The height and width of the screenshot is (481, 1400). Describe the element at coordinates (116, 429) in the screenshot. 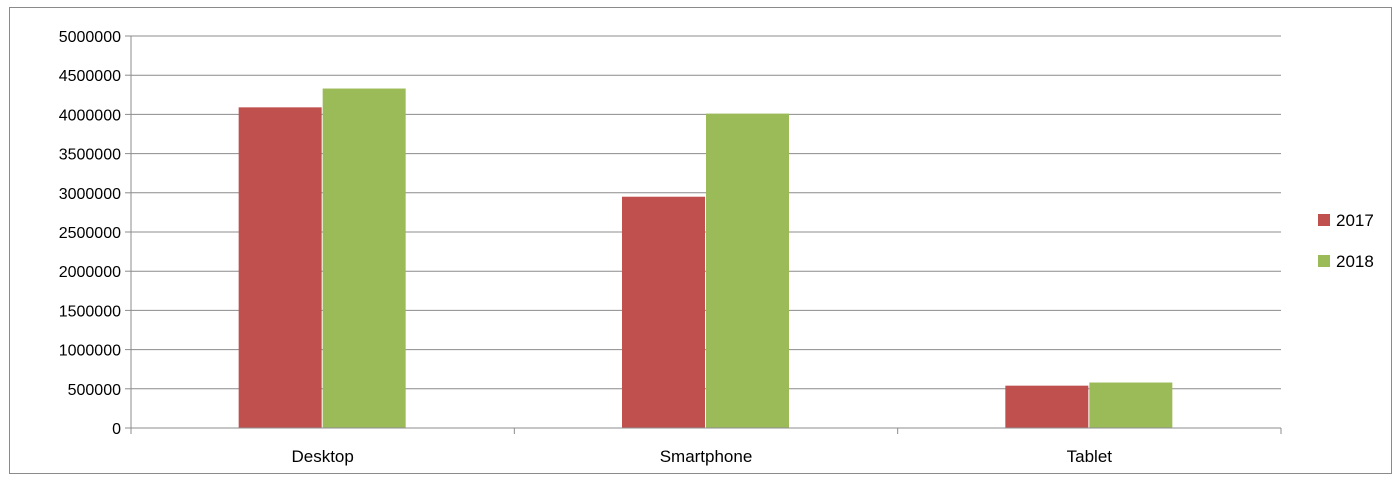

I see `y-tick-label: 0` at that location.